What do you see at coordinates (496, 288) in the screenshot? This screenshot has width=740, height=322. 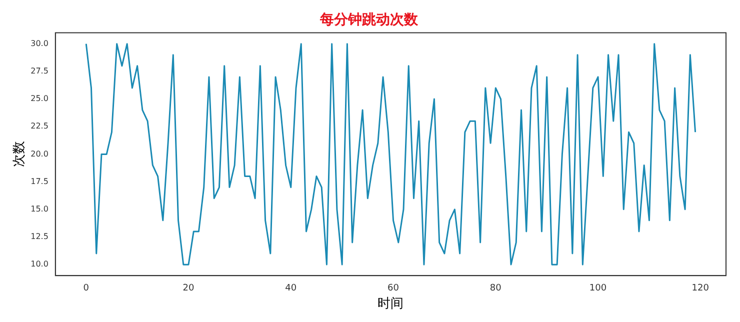 I see `x-tick-label: 80` at bounding box center [496, 288].